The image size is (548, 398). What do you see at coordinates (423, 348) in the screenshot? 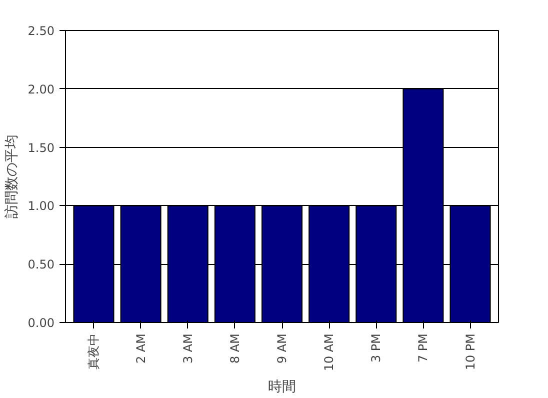
I see `x-tick-label: 7 PM` at bounding box center [423, 348].